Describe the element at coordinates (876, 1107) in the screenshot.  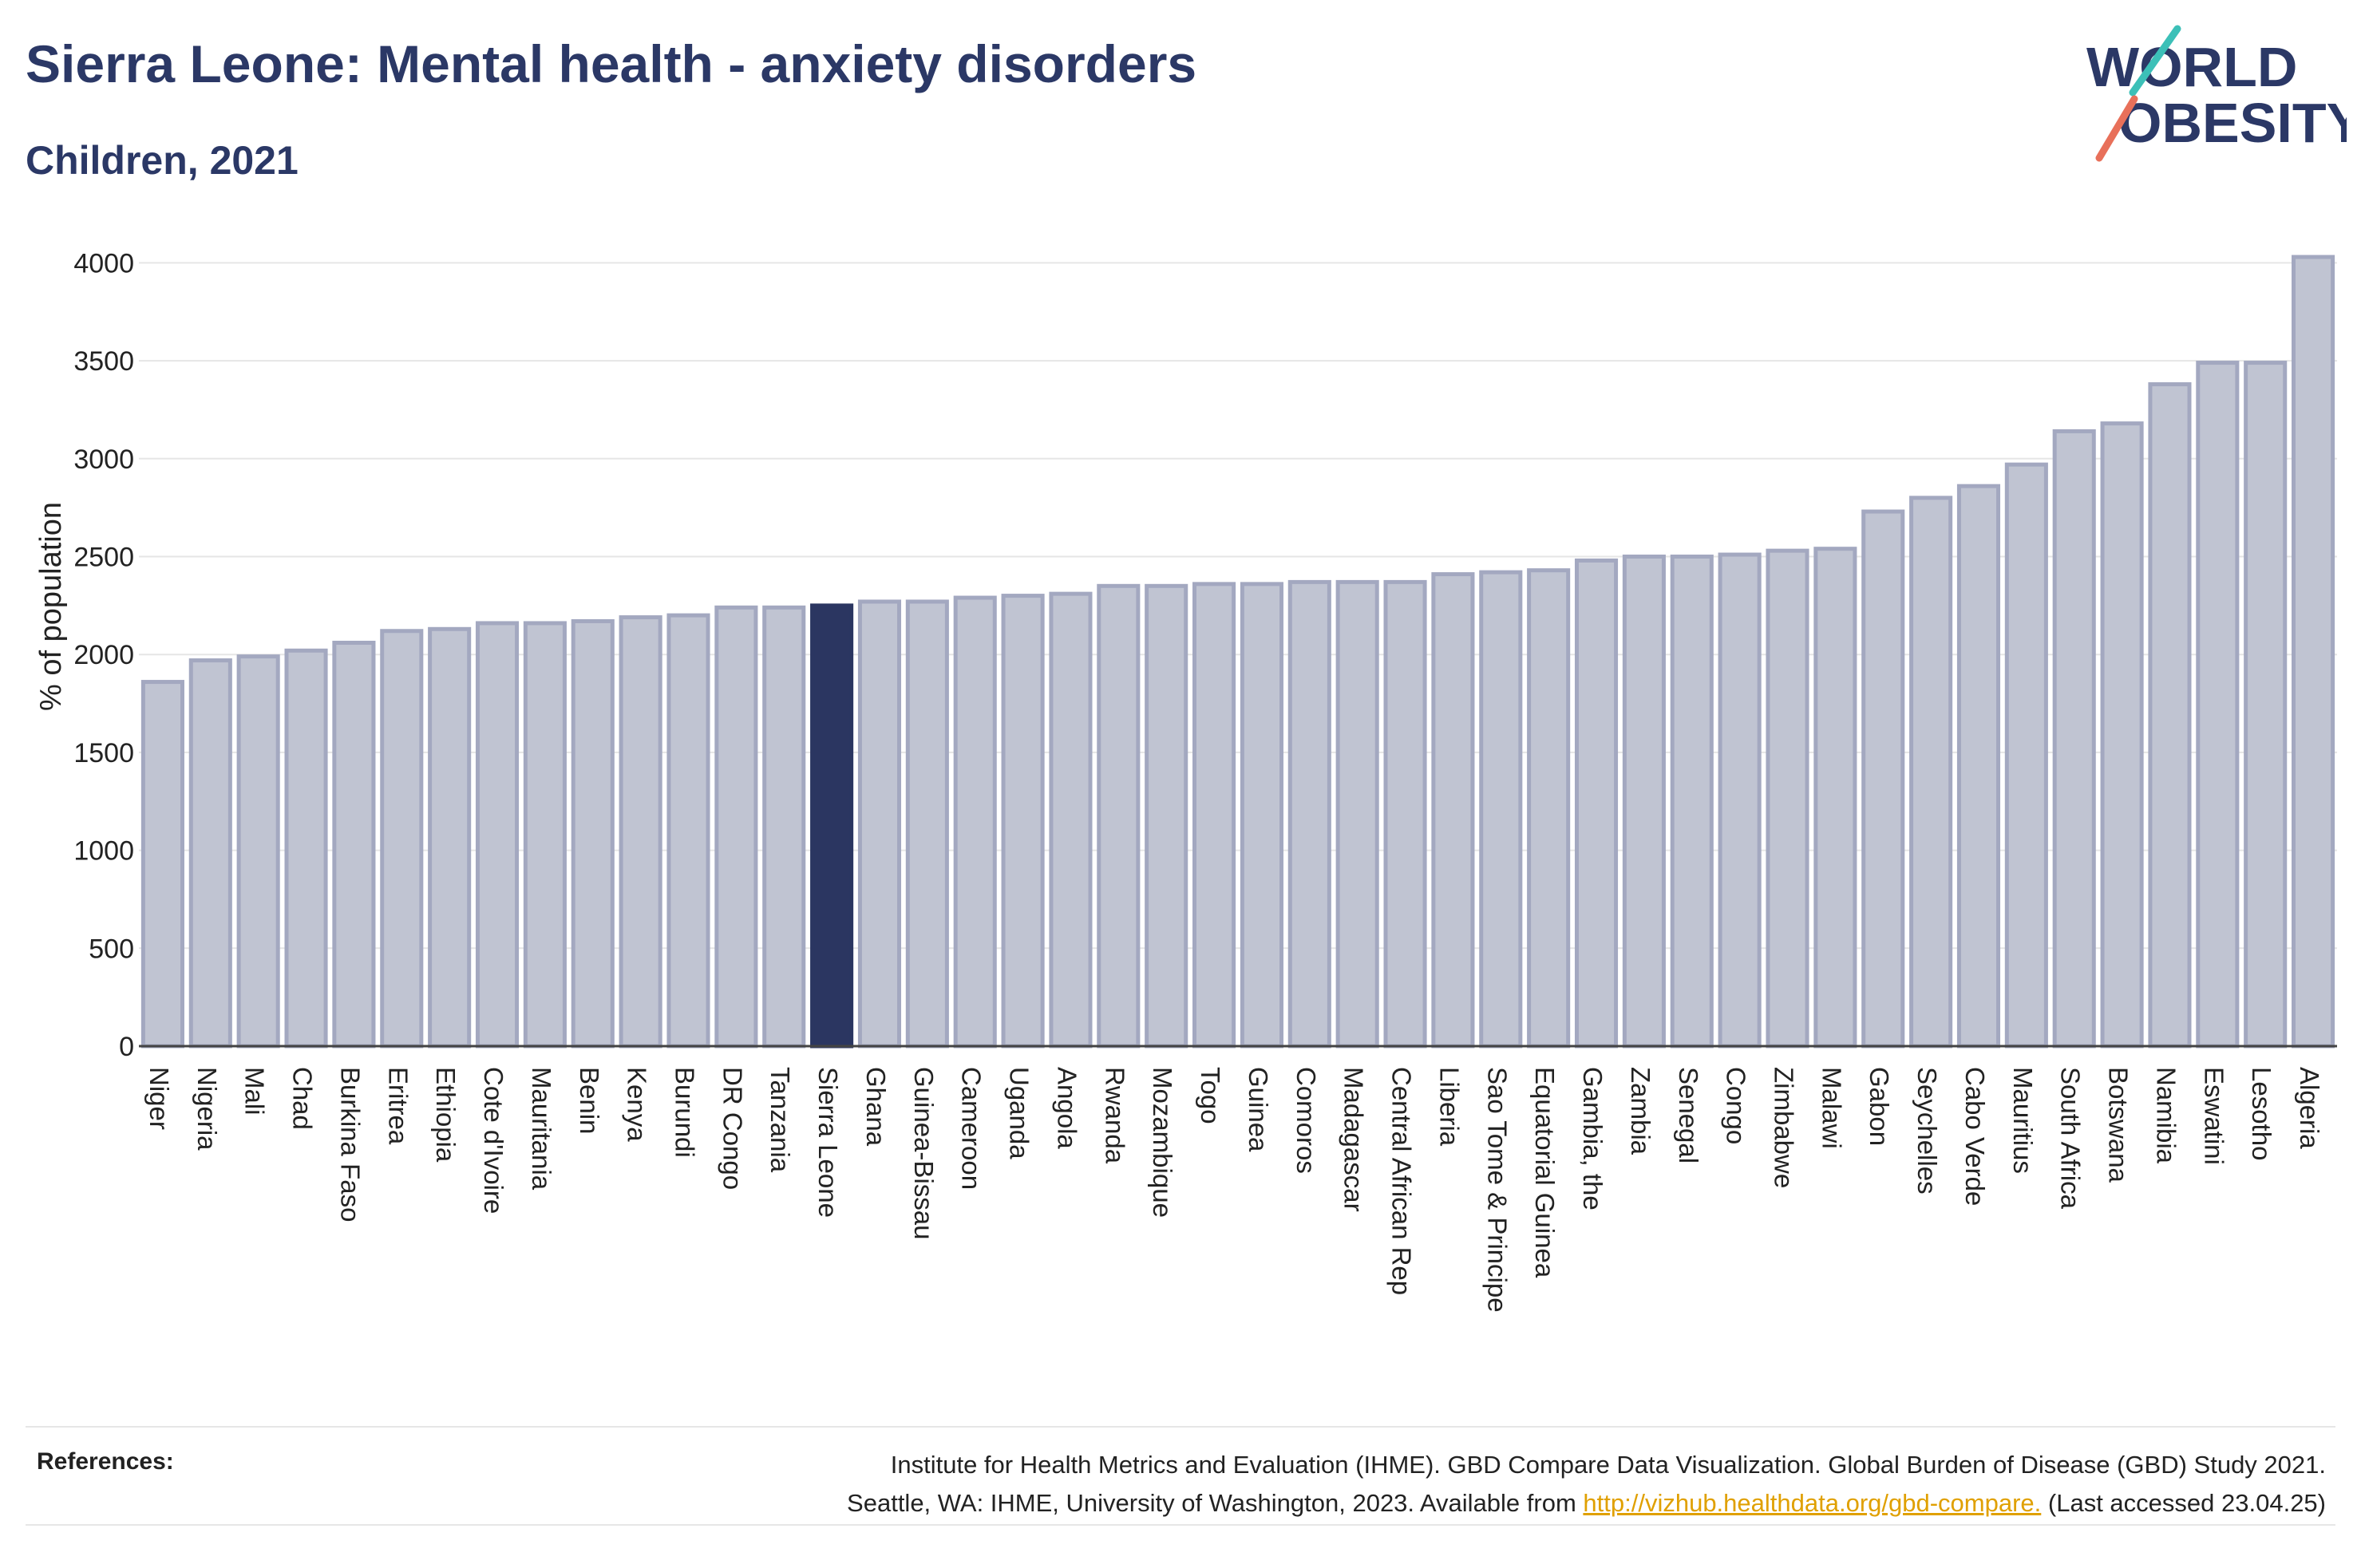
I see `x-tick-label: Ghana` at that location.